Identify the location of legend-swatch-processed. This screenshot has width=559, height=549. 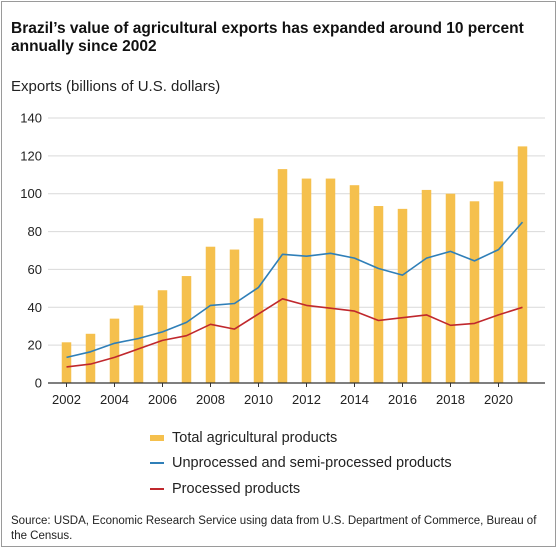
(157, 488).